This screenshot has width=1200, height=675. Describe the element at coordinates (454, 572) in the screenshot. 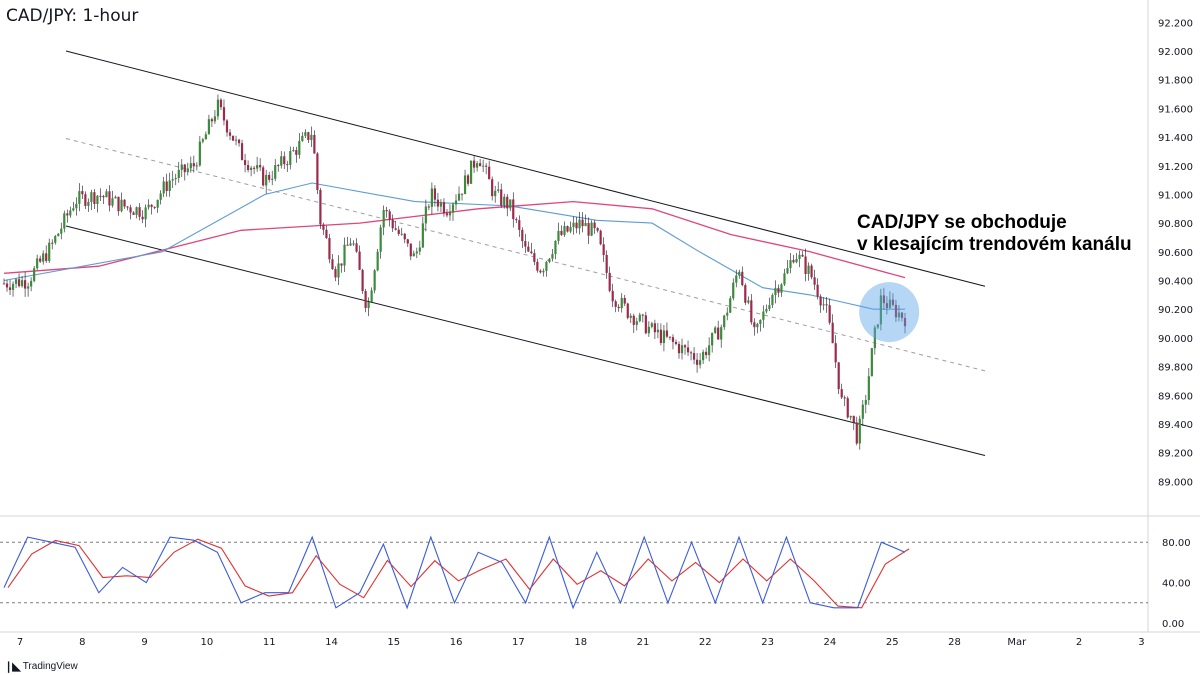

I see `stochastic-k-line` at that location.